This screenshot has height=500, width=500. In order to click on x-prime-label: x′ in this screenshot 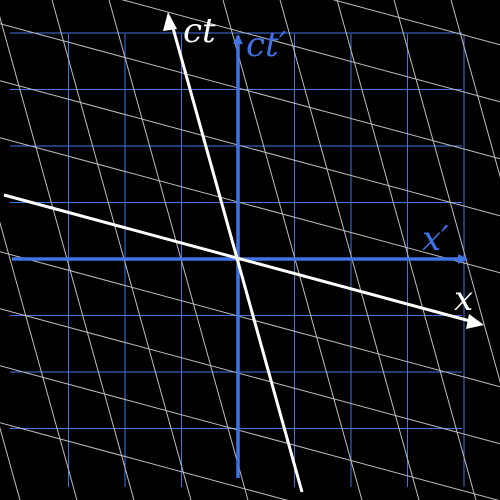, I will do `click(435, 239)`.